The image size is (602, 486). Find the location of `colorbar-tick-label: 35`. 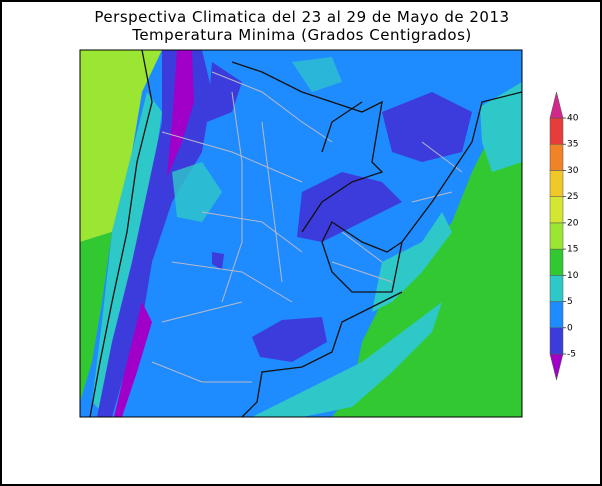

colorbar-tick-label: 35 is located at coordinates (572, 145).